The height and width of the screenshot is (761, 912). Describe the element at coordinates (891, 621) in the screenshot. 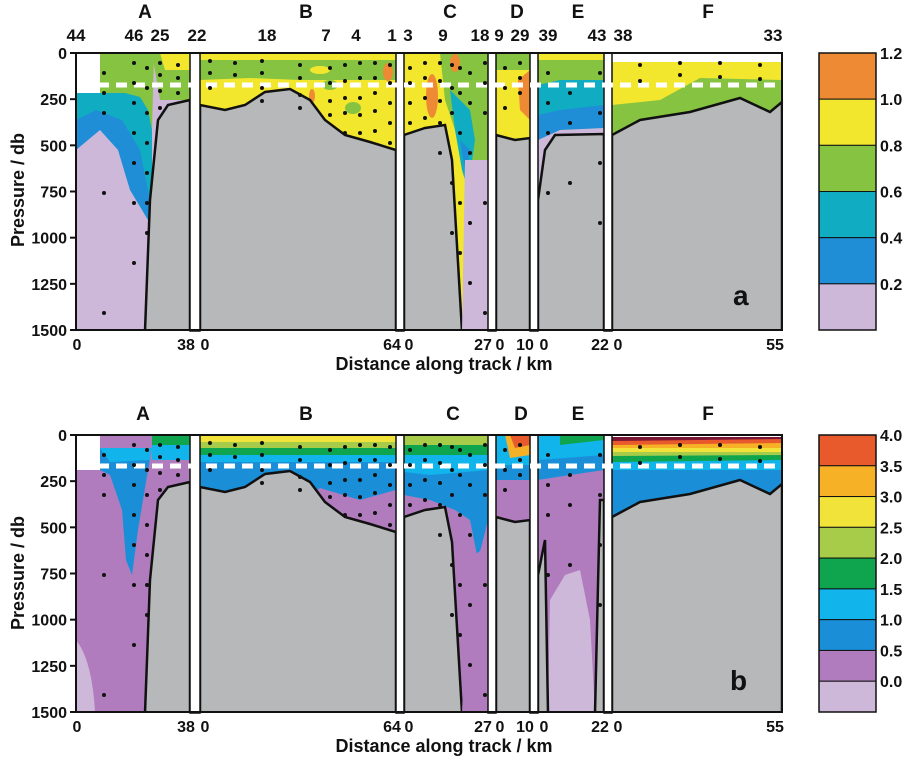

I see `colorbar-tick: 1.0` at that location.